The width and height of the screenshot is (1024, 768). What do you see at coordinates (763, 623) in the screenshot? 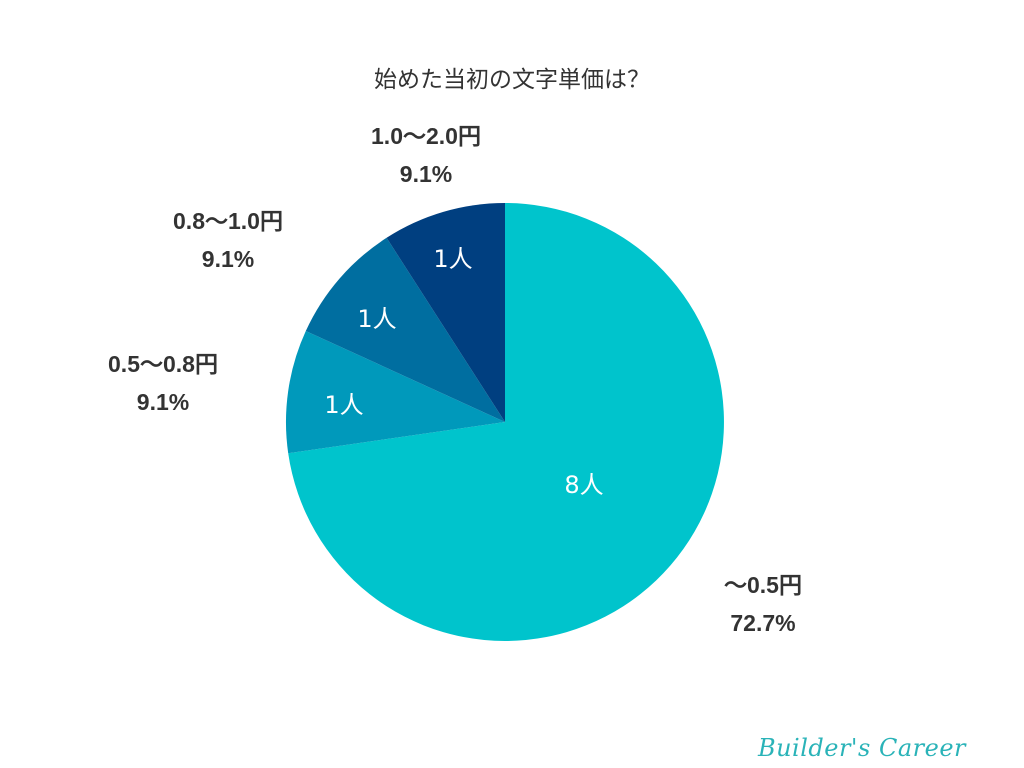
I see `slice-percent: 72.7%` at bounding box center [763, 623].